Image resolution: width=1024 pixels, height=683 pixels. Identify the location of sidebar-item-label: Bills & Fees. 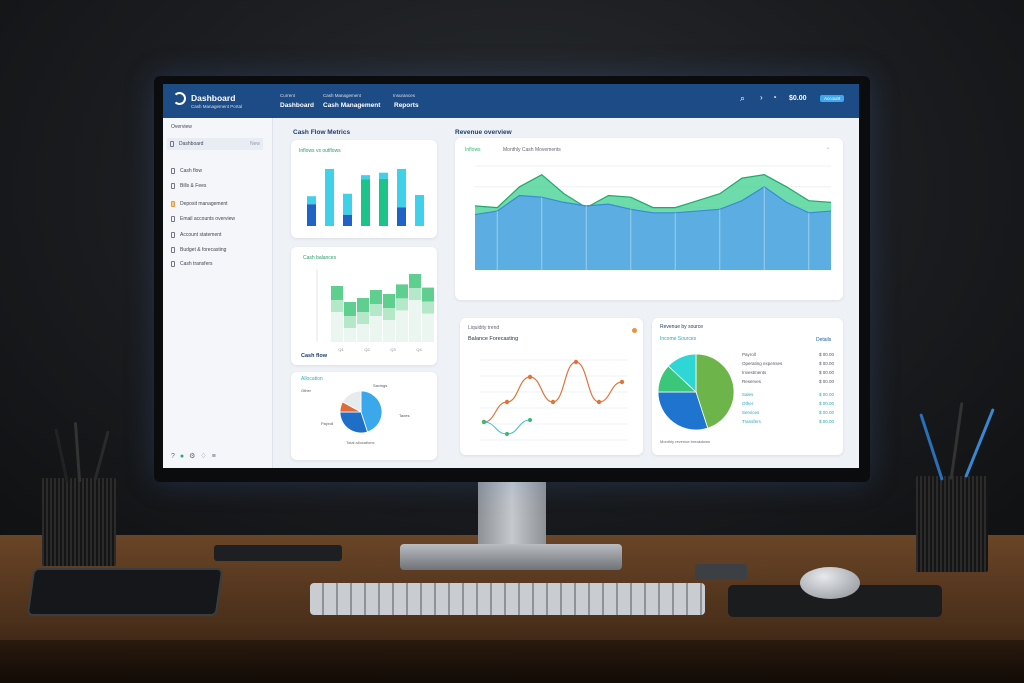
(193, 186).